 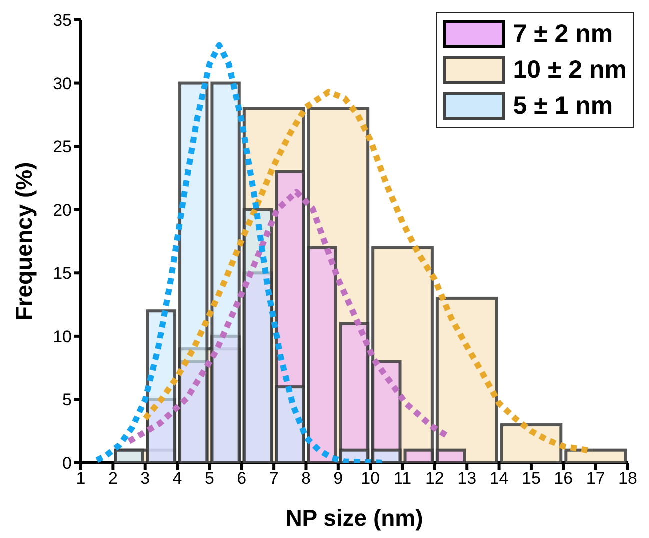 What do you see at coordinates (563, 34) in the screenshot?
I see `legend-label: 7 ± 2 nm` at bounding box center [563, 34].